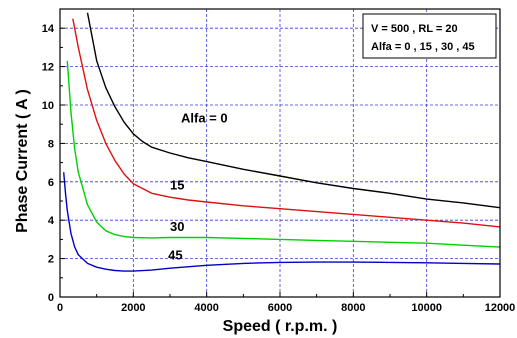  Describe the element at coordinates (51, 298) in the screenshot. I see `y-tick-label: 0` at that location.